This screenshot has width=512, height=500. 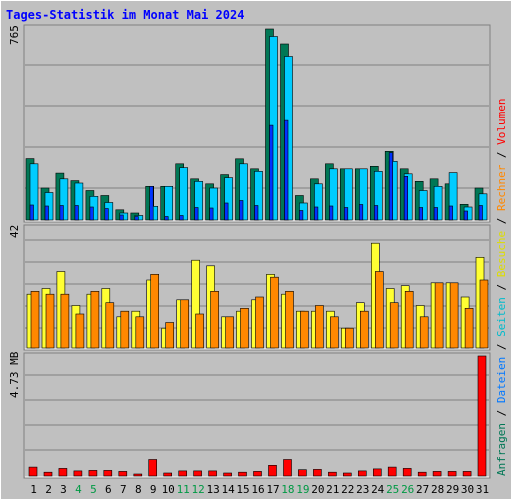 What do you see at coordinates (14, 231) in the screenshot?
I see `middle-y-max-label: 42` at bounding box center [14, 231].